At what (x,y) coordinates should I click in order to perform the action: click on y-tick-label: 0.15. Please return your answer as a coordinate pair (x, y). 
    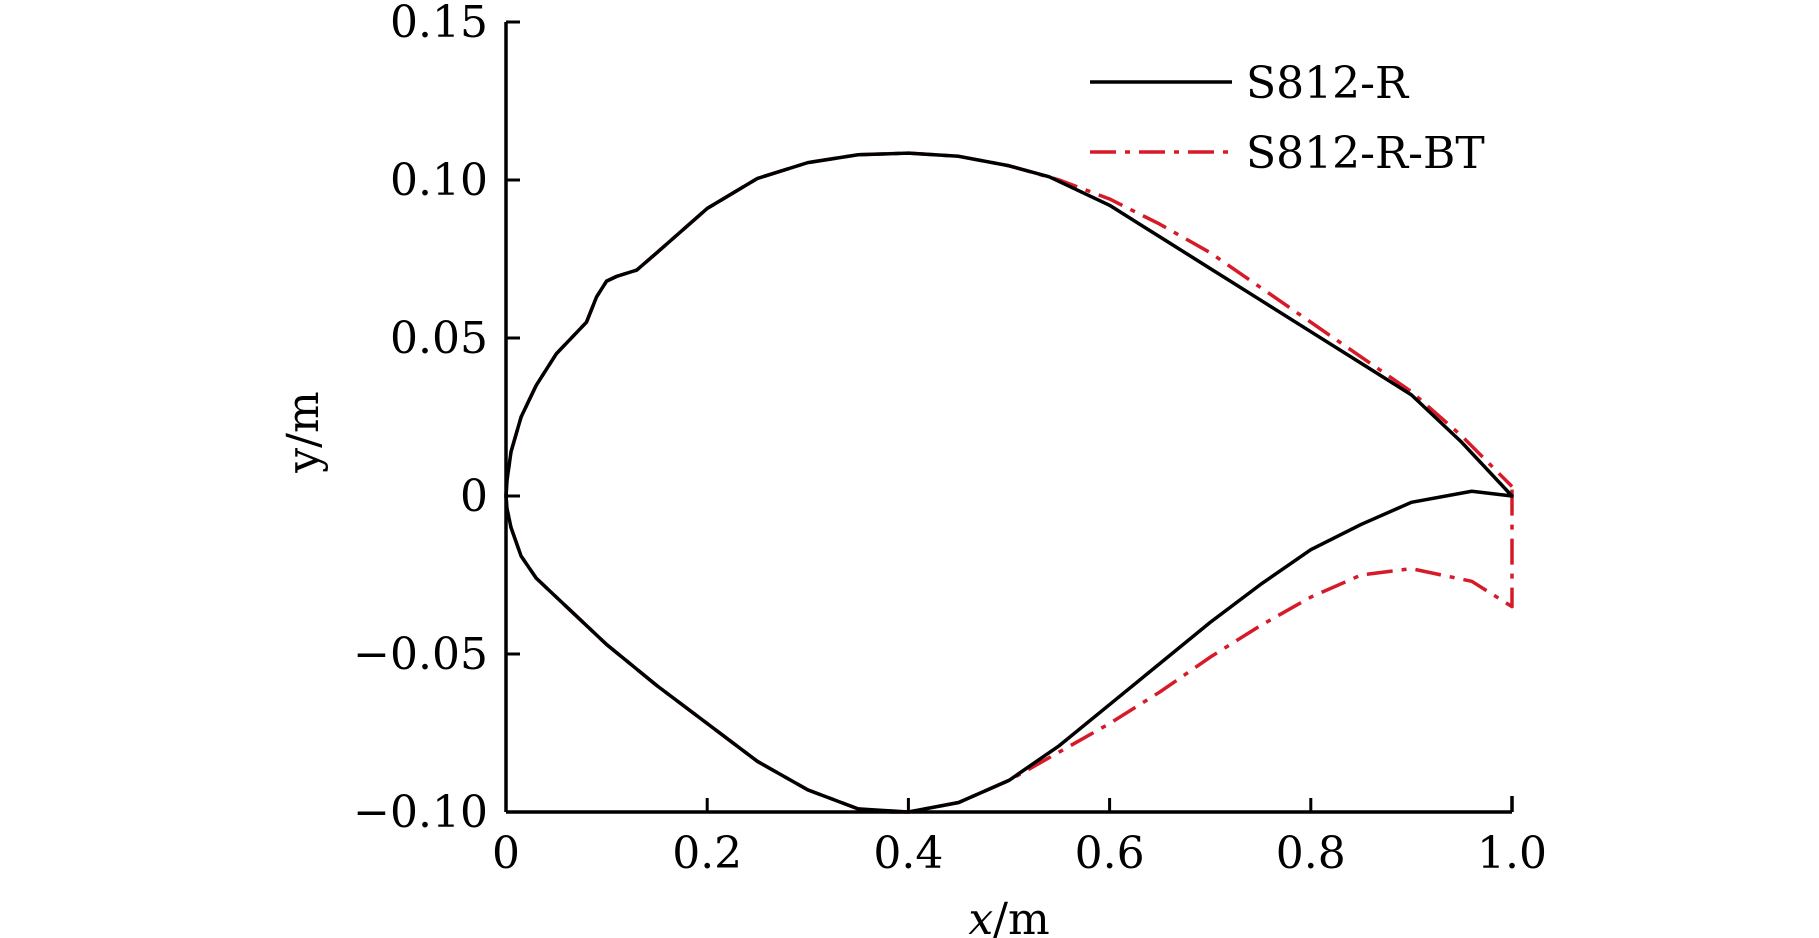
    Looking at the image, I should click on (439, 24).